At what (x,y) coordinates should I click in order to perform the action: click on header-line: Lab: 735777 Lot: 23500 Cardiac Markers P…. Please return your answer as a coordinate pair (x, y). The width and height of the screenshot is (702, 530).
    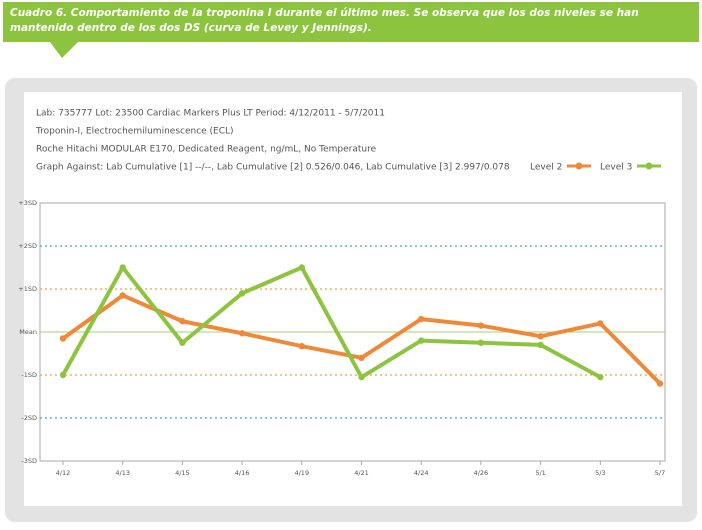
    Looking at the image, I should click on (210, 114).